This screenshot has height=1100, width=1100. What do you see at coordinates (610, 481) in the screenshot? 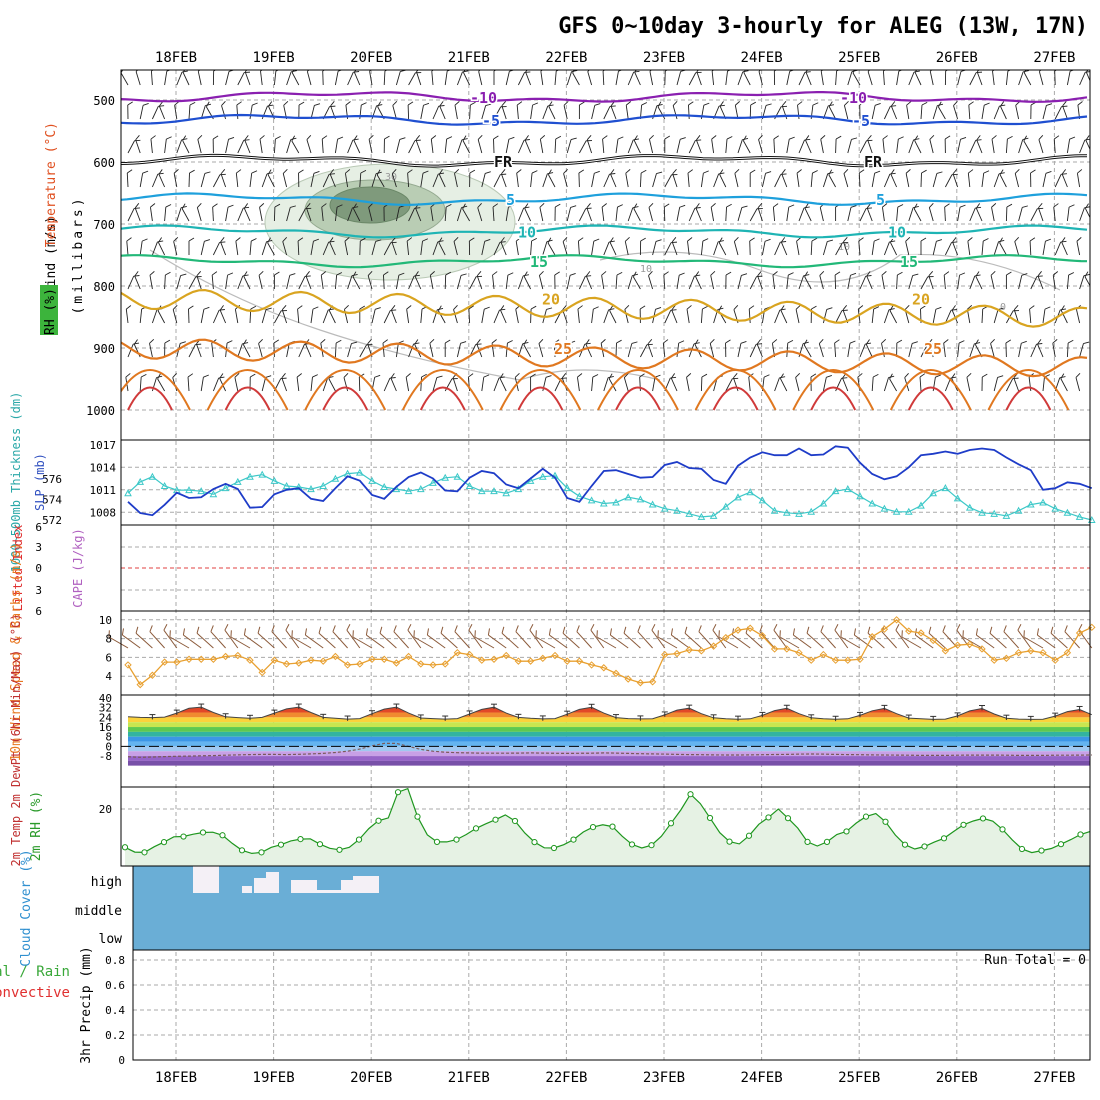
I see `slp-line` at bounding box center [610, 481].